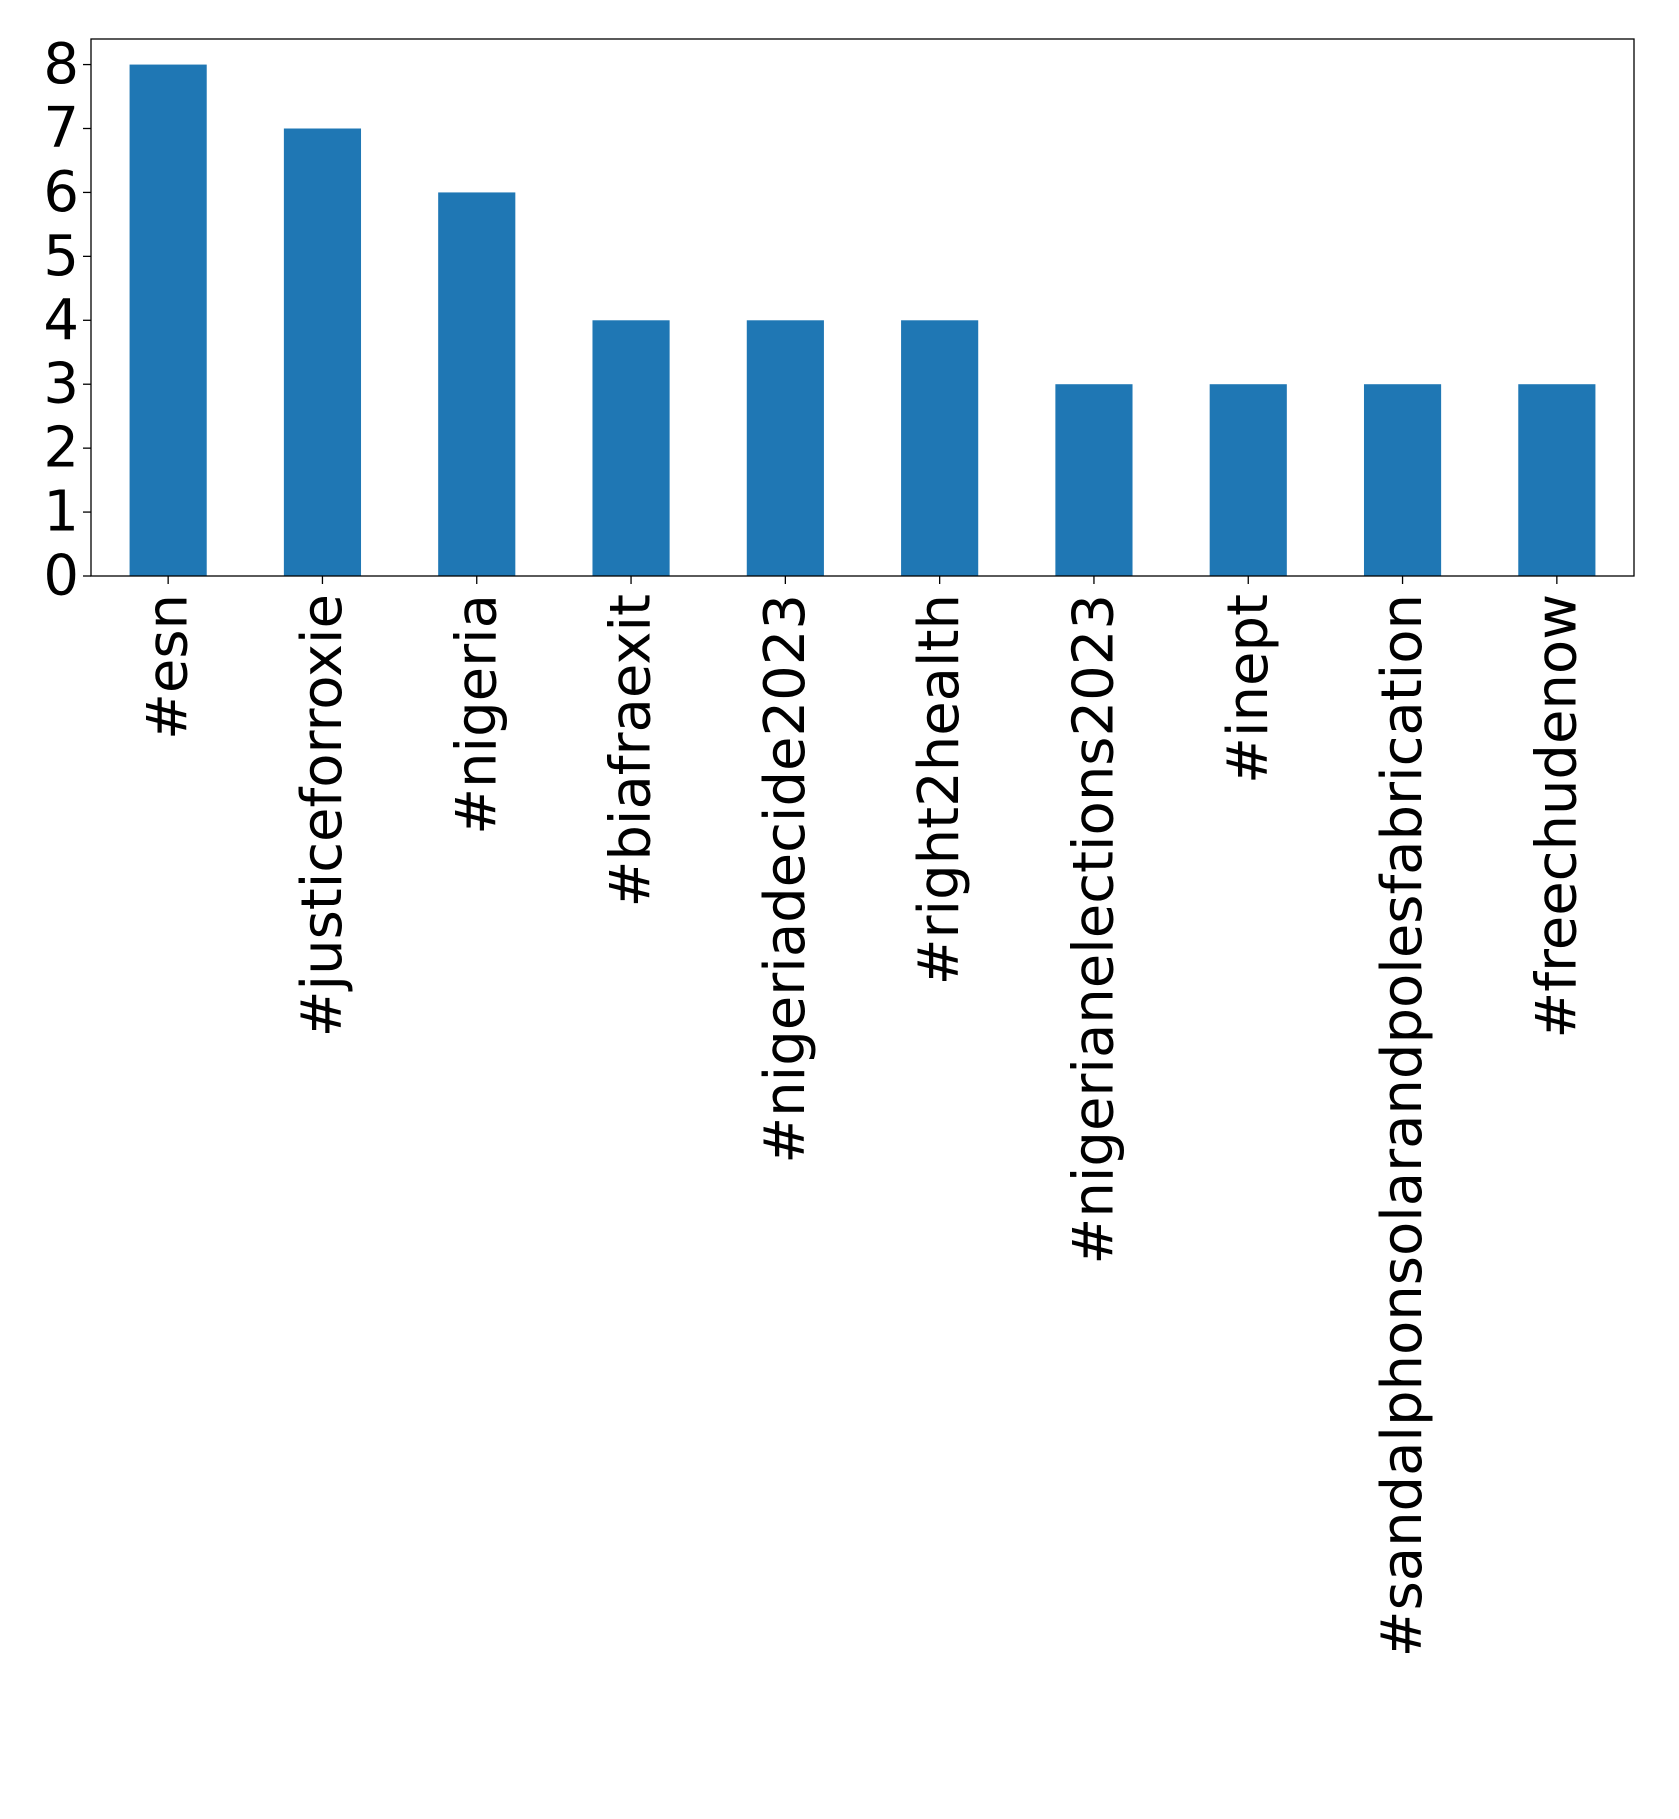  What do you see at coordinates (1402, 1125) in the screenshot?
I see `x-tick-label: #sandalphonsolarandpolesfabrication` at bounding box center [1402, 1125].